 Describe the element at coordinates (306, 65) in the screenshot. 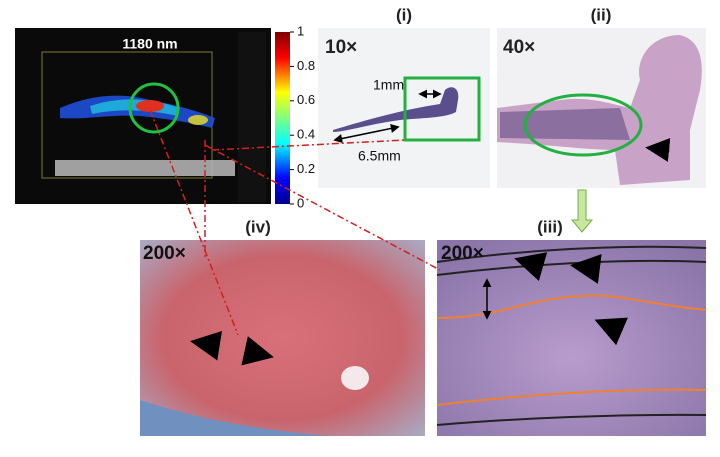

I see `colorbar-tick-label: 0.8` at that location.